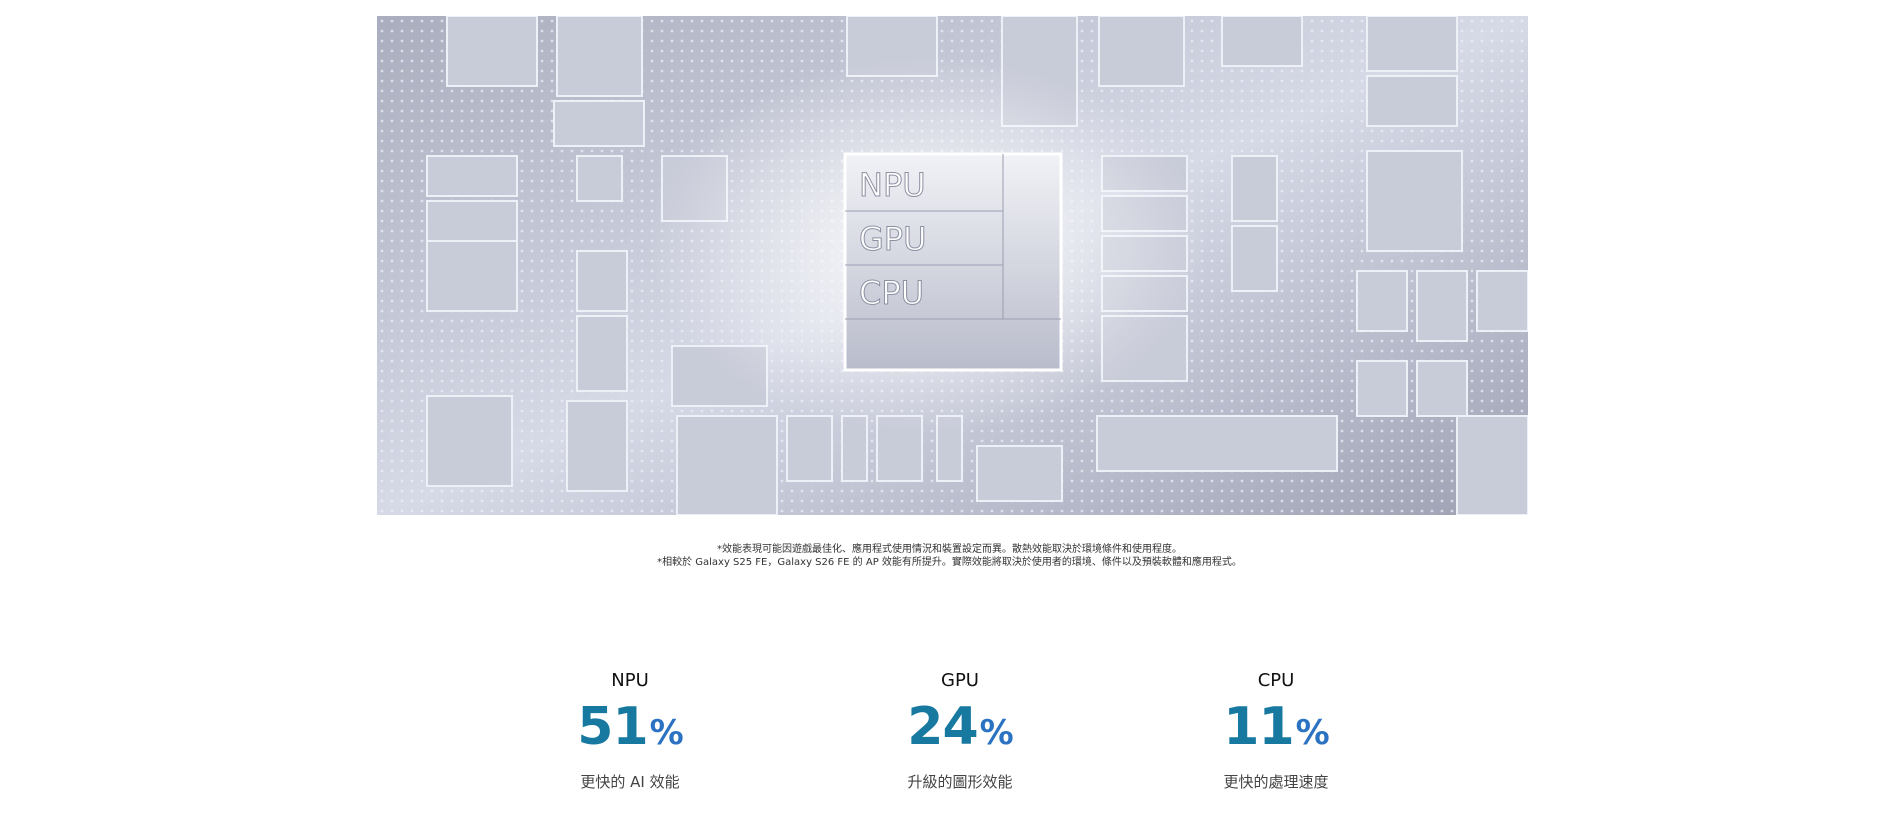  I want to click on stat-value: 24, so click(942, 727).